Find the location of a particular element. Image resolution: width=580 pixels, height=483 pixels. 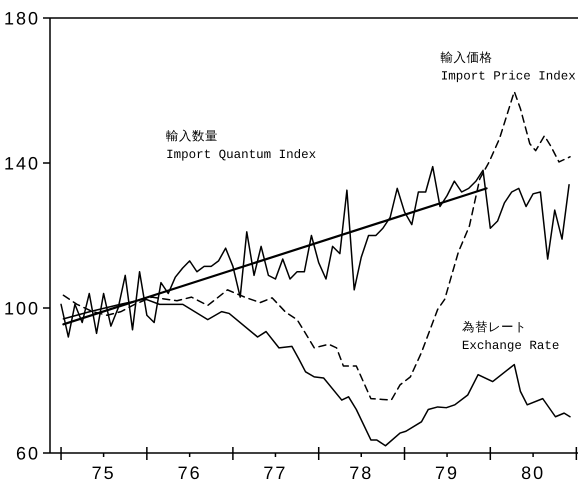

y-tick-label: 180 is located at coordinates (22, 18).